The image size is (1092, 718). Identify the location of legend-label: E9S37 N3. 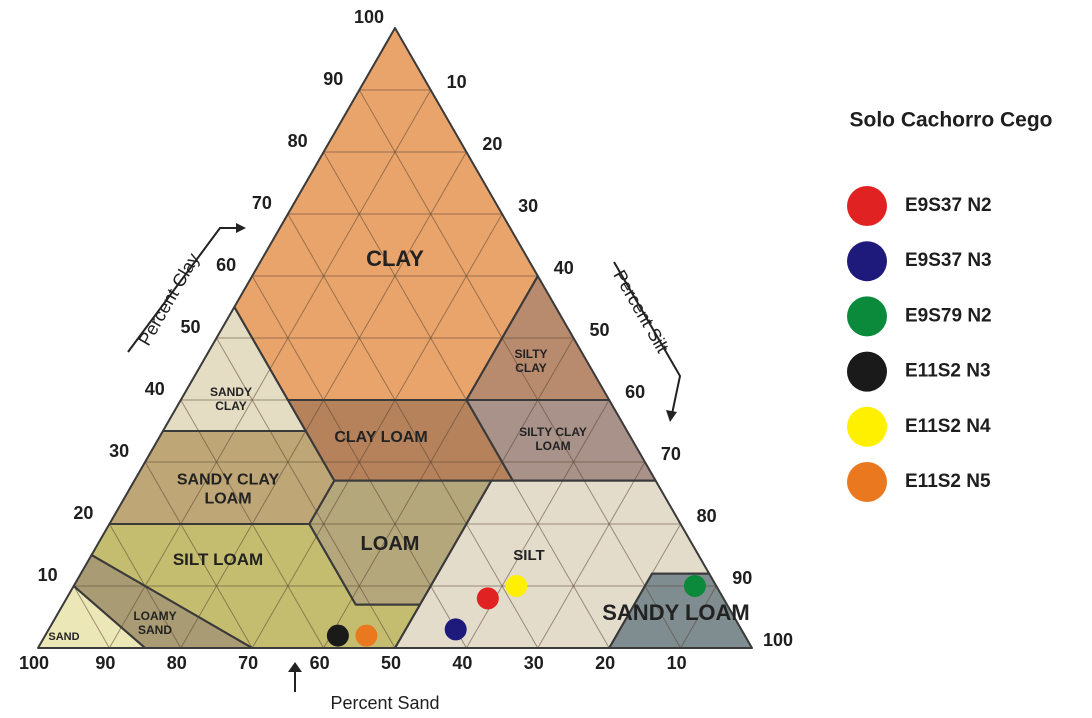
(948, 260).